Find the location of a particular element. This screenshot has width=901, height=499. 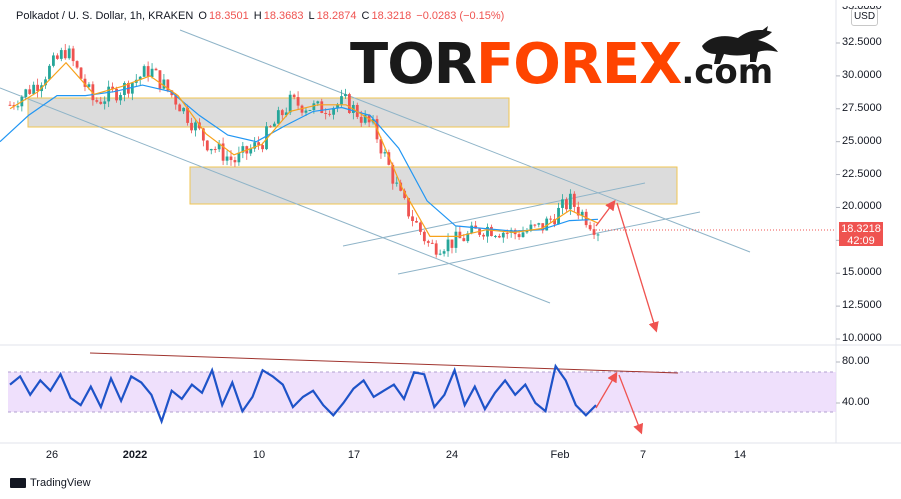

price-tick-label: 25.0000 is located at coordinates (862, 140).